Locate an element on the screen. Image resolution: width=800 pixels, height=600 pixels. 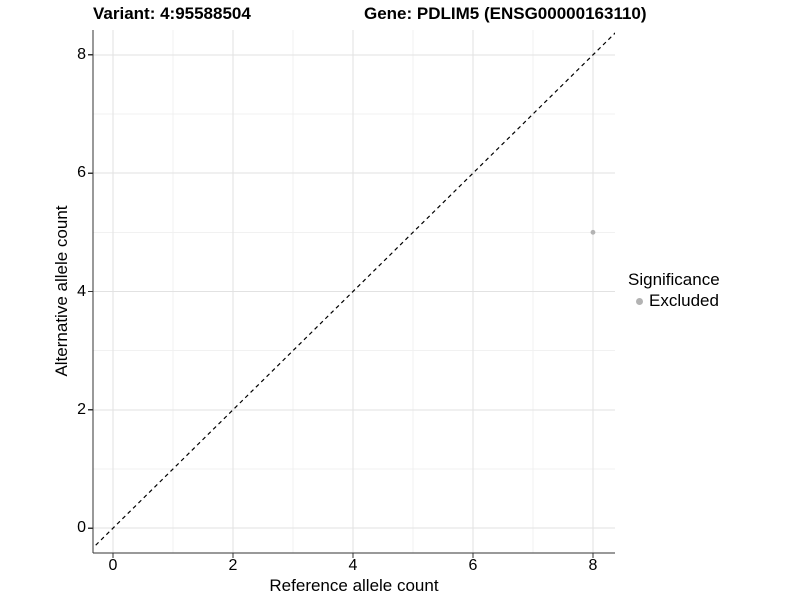
legend: Significance Excluded is located at coordinates (674, 290).